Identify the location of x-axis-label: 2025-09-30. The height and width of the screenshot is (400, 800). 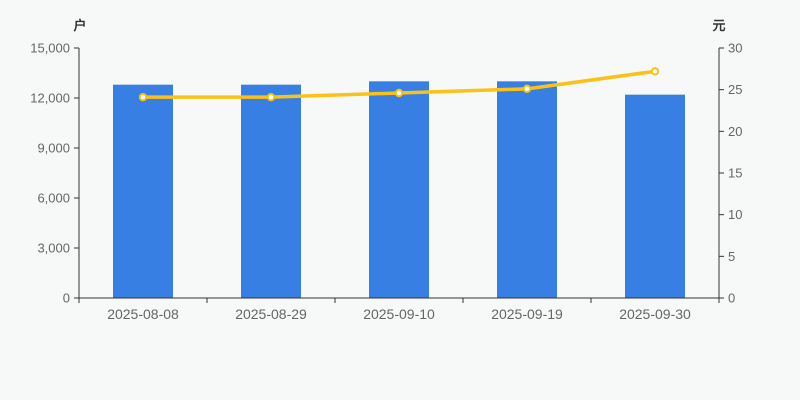
(655, 314).